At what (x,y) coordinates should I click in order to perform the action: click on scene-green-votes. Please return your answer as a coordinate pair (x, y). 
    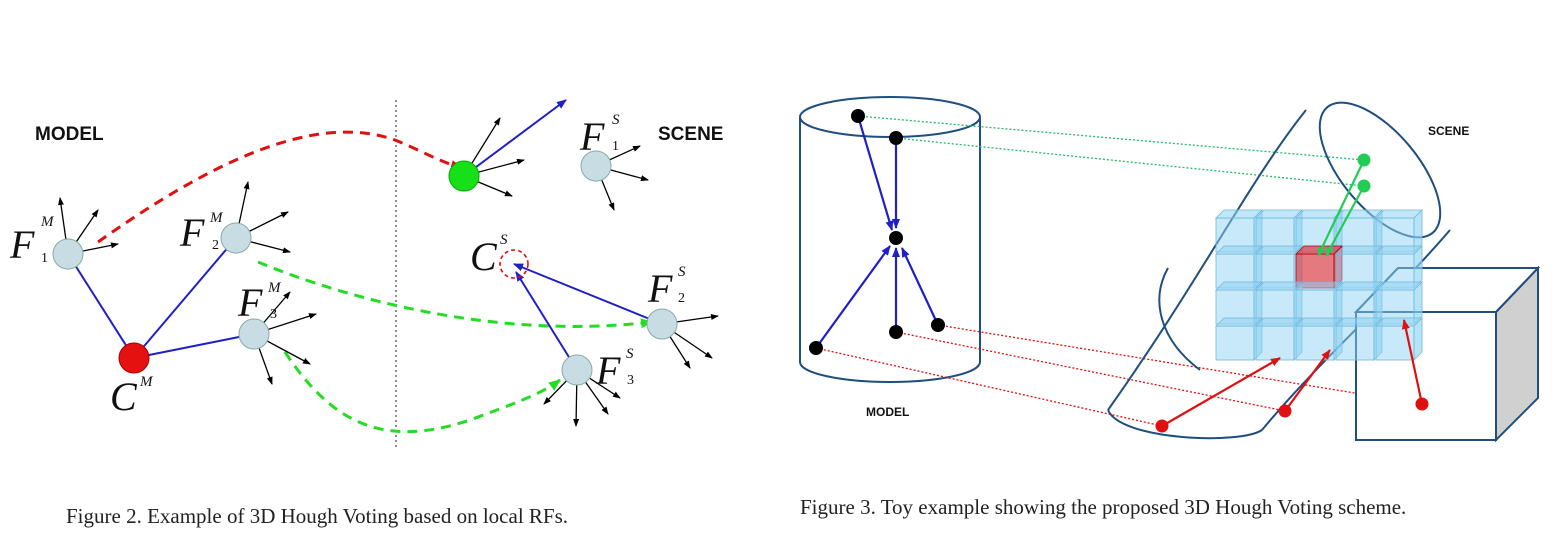
    Looking at the image, I should click on (1341, 208).